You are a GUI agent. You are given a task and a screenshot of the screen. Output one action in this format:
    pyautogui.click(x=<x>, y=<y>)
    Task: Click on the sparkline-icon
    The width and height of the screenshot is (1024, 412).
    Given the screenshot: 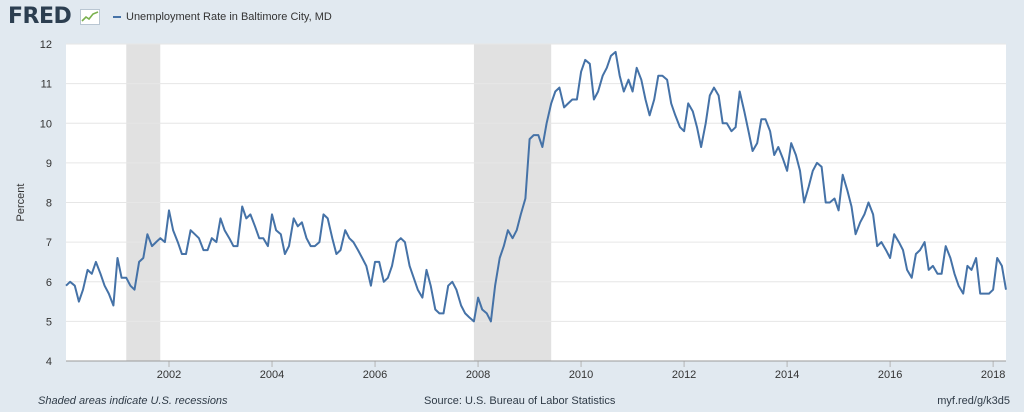 What is the action you would take?
    pyautogui.click(x=90, y=17)
    